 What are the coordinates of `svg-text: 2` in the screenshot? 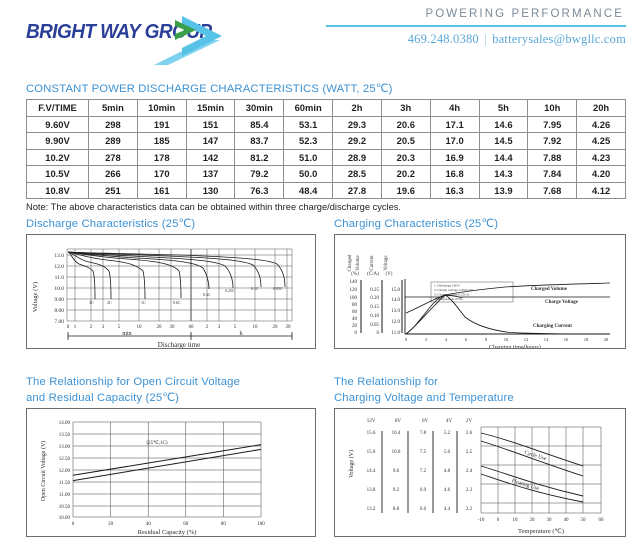 It's located at (91, 327).